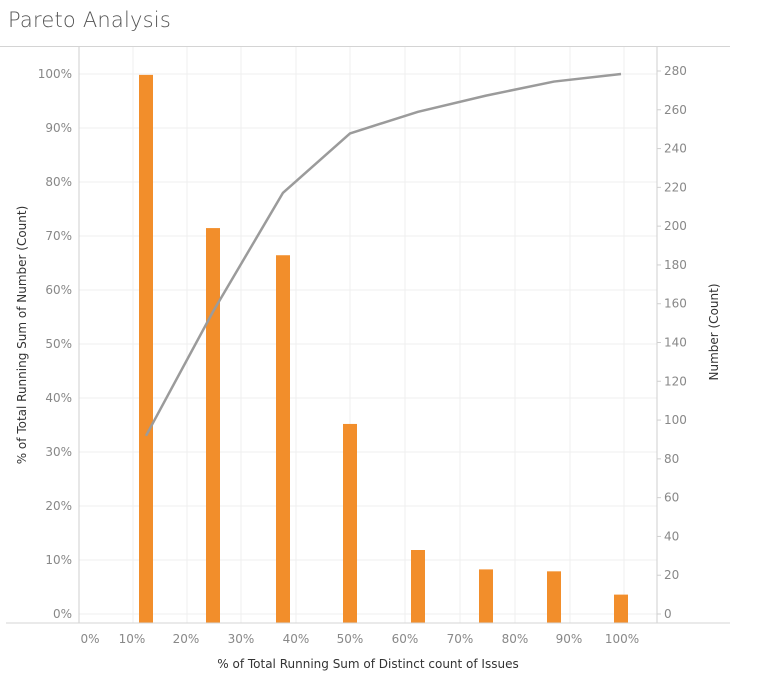 This screenshot has height=685, width=768. Describe the element at coordinates (671, 459) in the screenshot. I see `y-right-tick-label: 80` at that location.